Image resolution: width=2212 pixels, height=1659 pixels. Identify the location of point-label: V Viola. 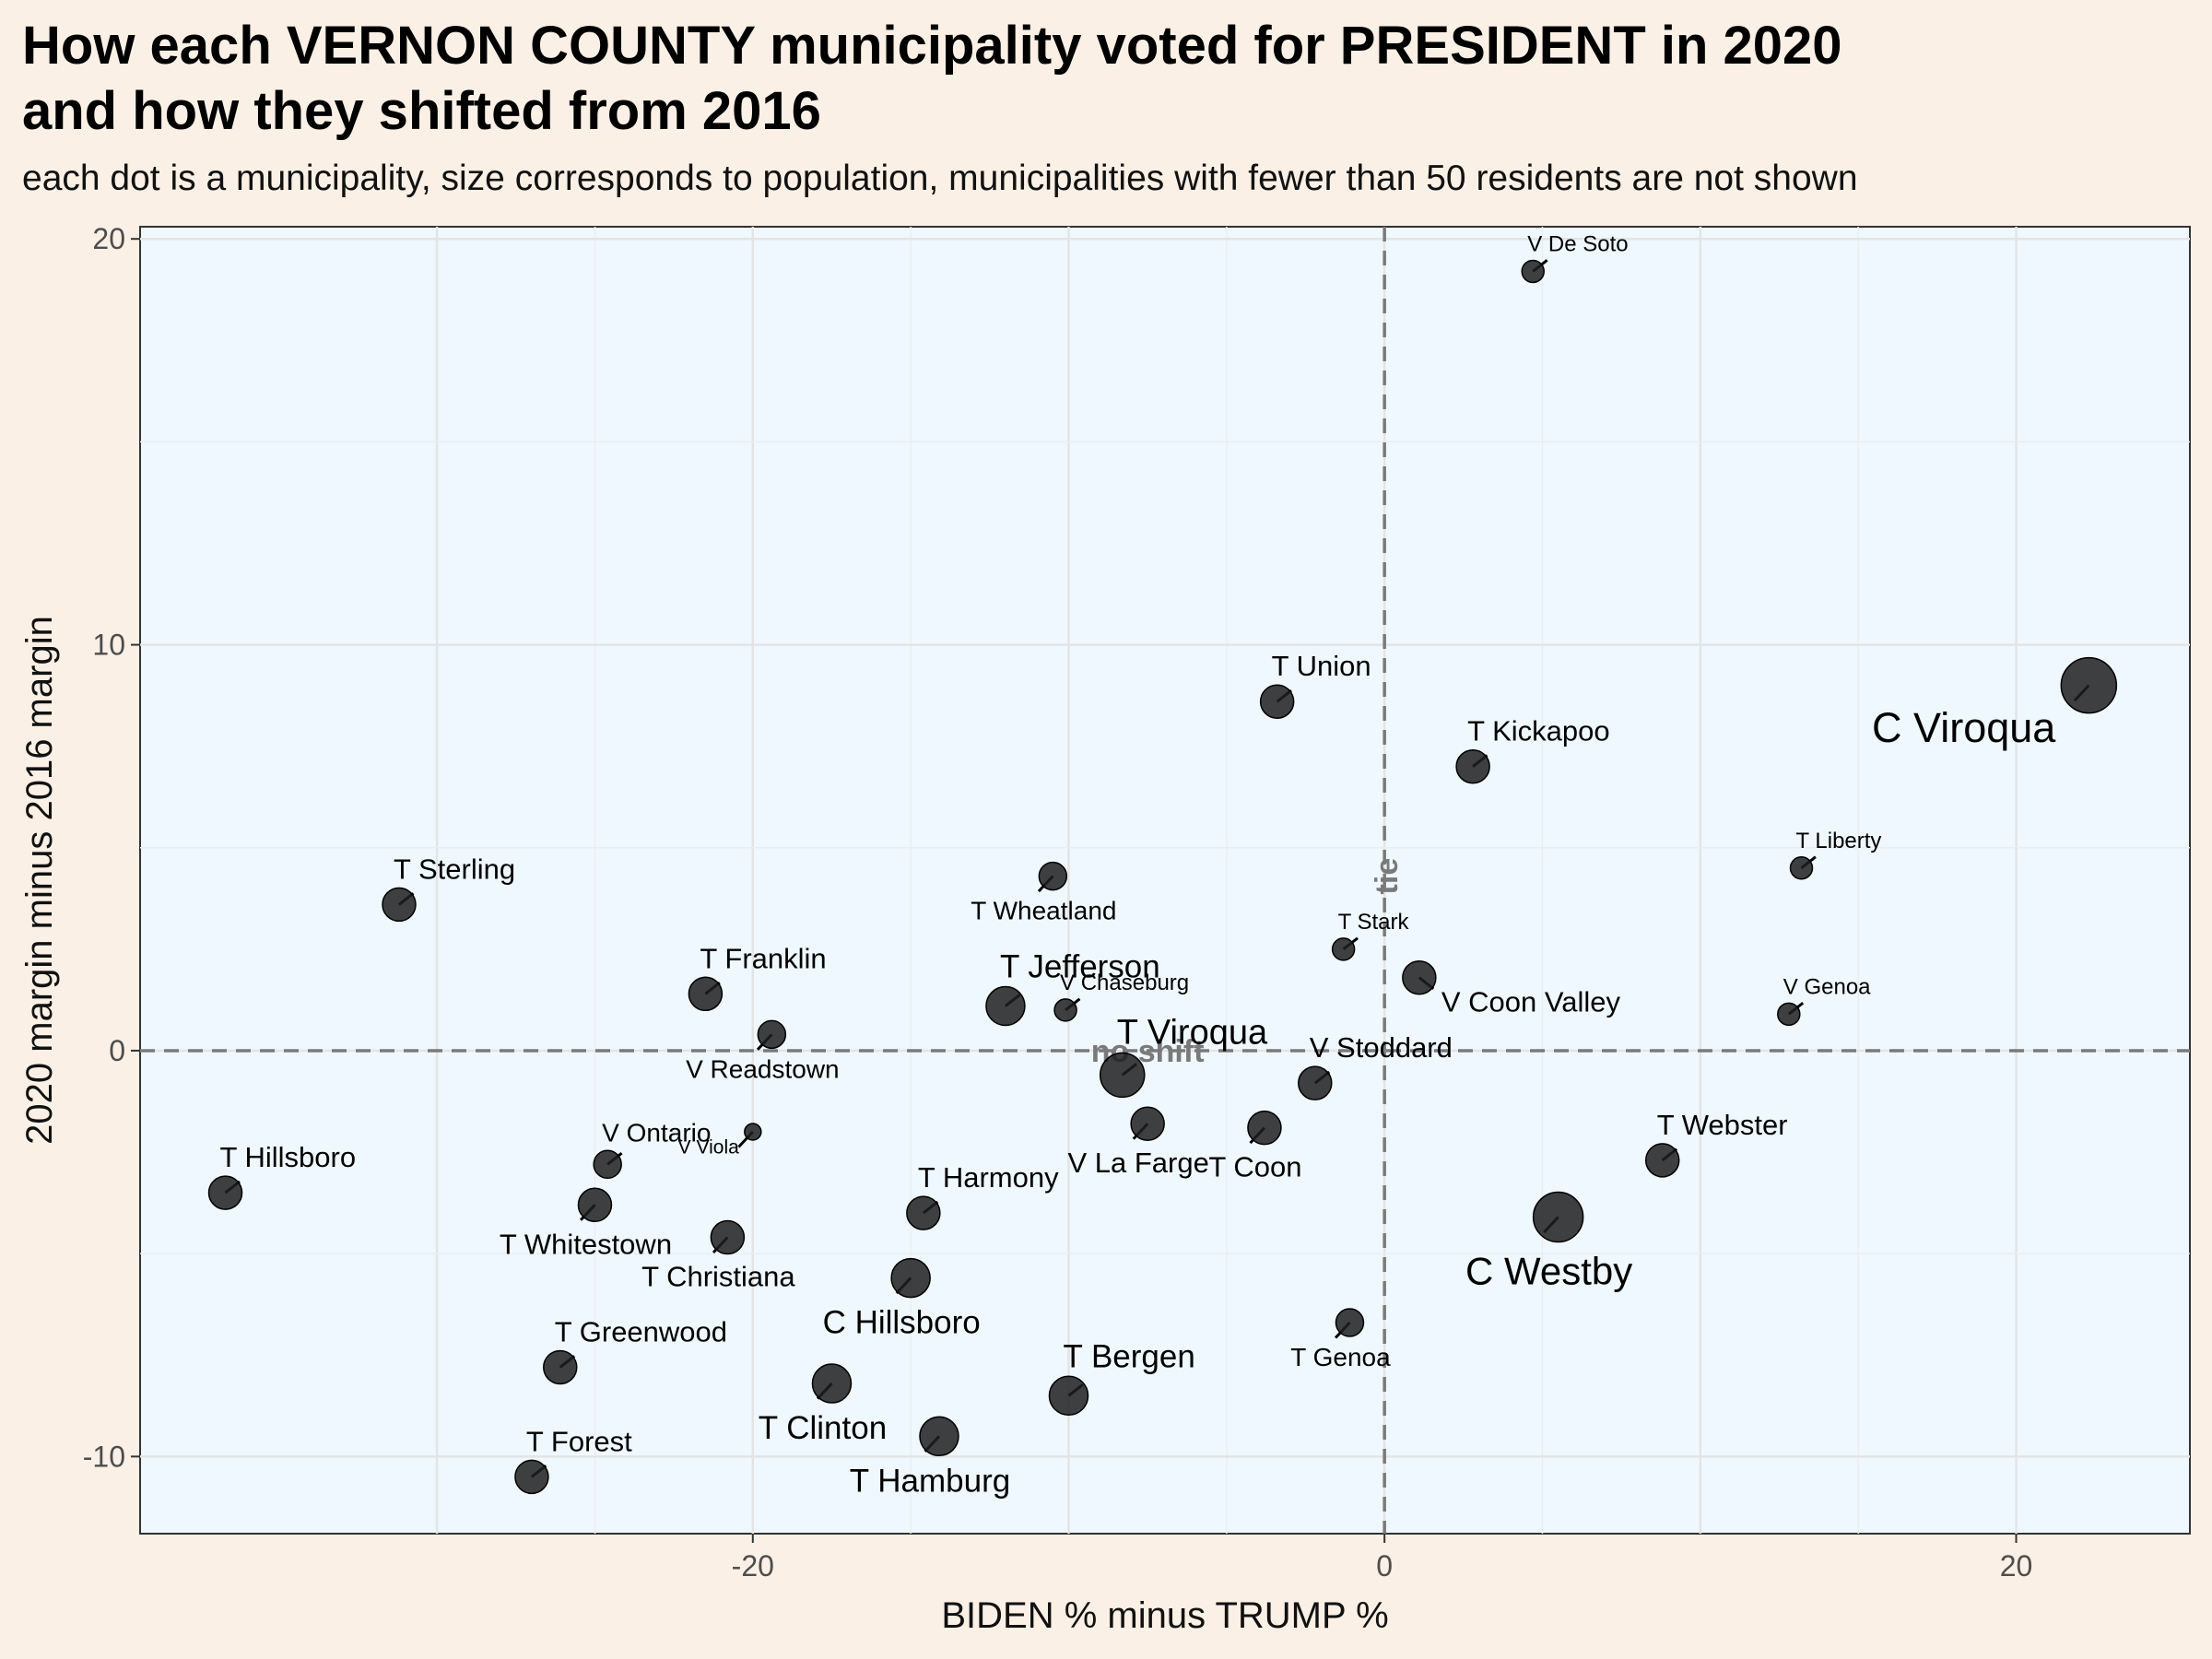
(708, 1148).